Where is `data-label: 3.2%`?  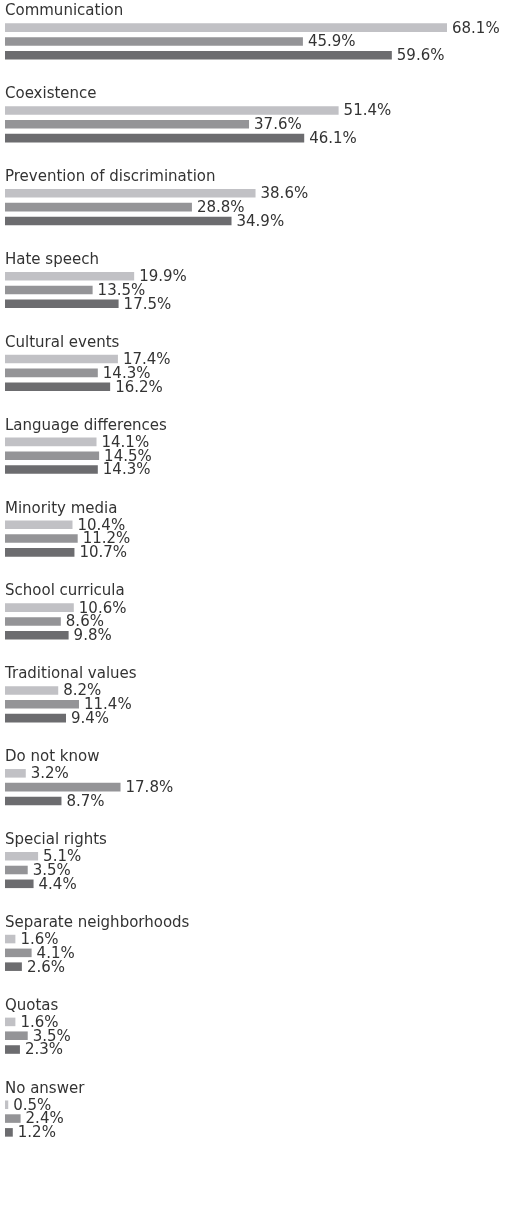
data-label: 3.2% is located at coordinates (49, 773).